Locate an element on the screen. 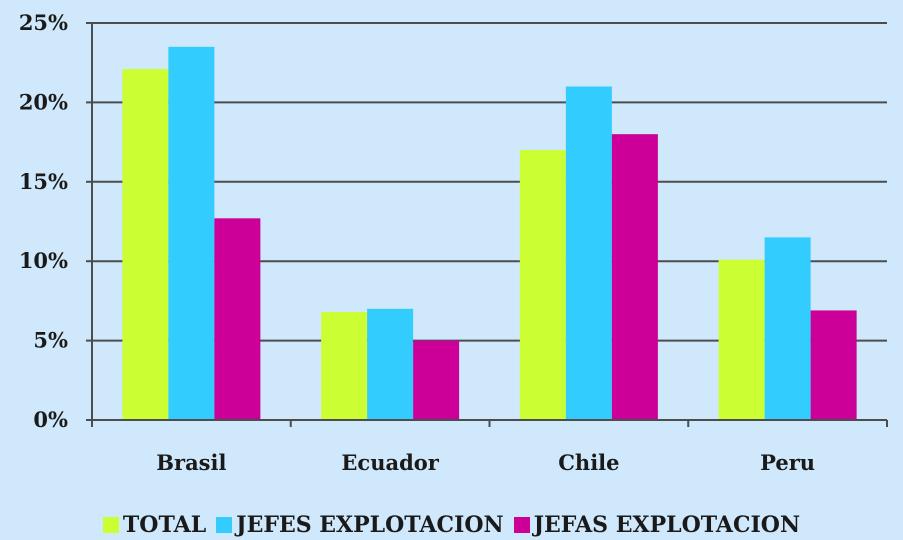 Image resolution: width=903 pixels, height=540 pixels. legend-label-jefes: JEFES EXPLOTACION is located at coordinates (369, 525).